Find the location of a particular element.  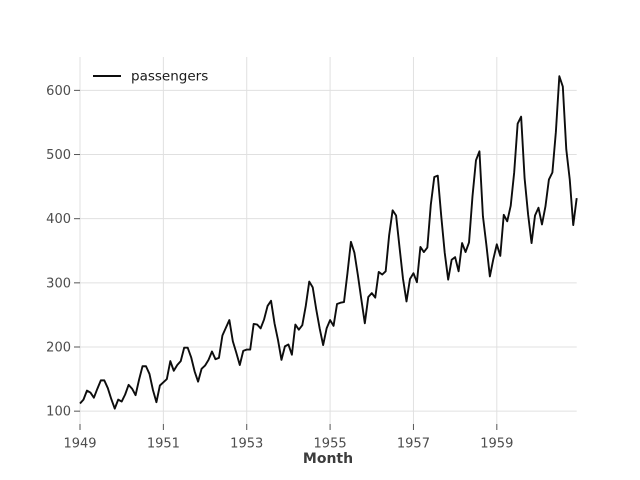

y-axis-tick-label: 400 is located at coordinates (58, 219).